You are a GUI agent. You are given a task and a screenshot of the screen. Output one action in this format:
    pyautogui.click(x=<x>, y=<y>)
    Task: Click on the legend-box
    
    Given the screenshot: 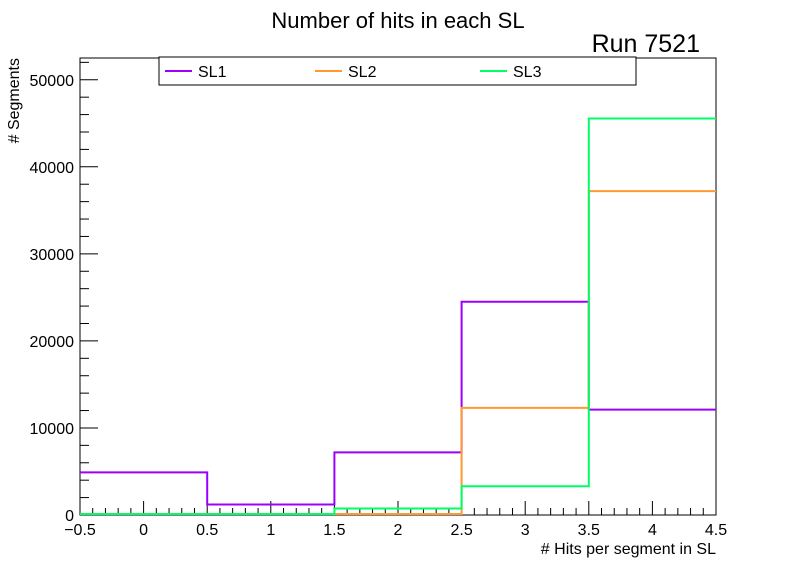 What is the action you would take?
    pyautogui.click(x=397, y=71)
    